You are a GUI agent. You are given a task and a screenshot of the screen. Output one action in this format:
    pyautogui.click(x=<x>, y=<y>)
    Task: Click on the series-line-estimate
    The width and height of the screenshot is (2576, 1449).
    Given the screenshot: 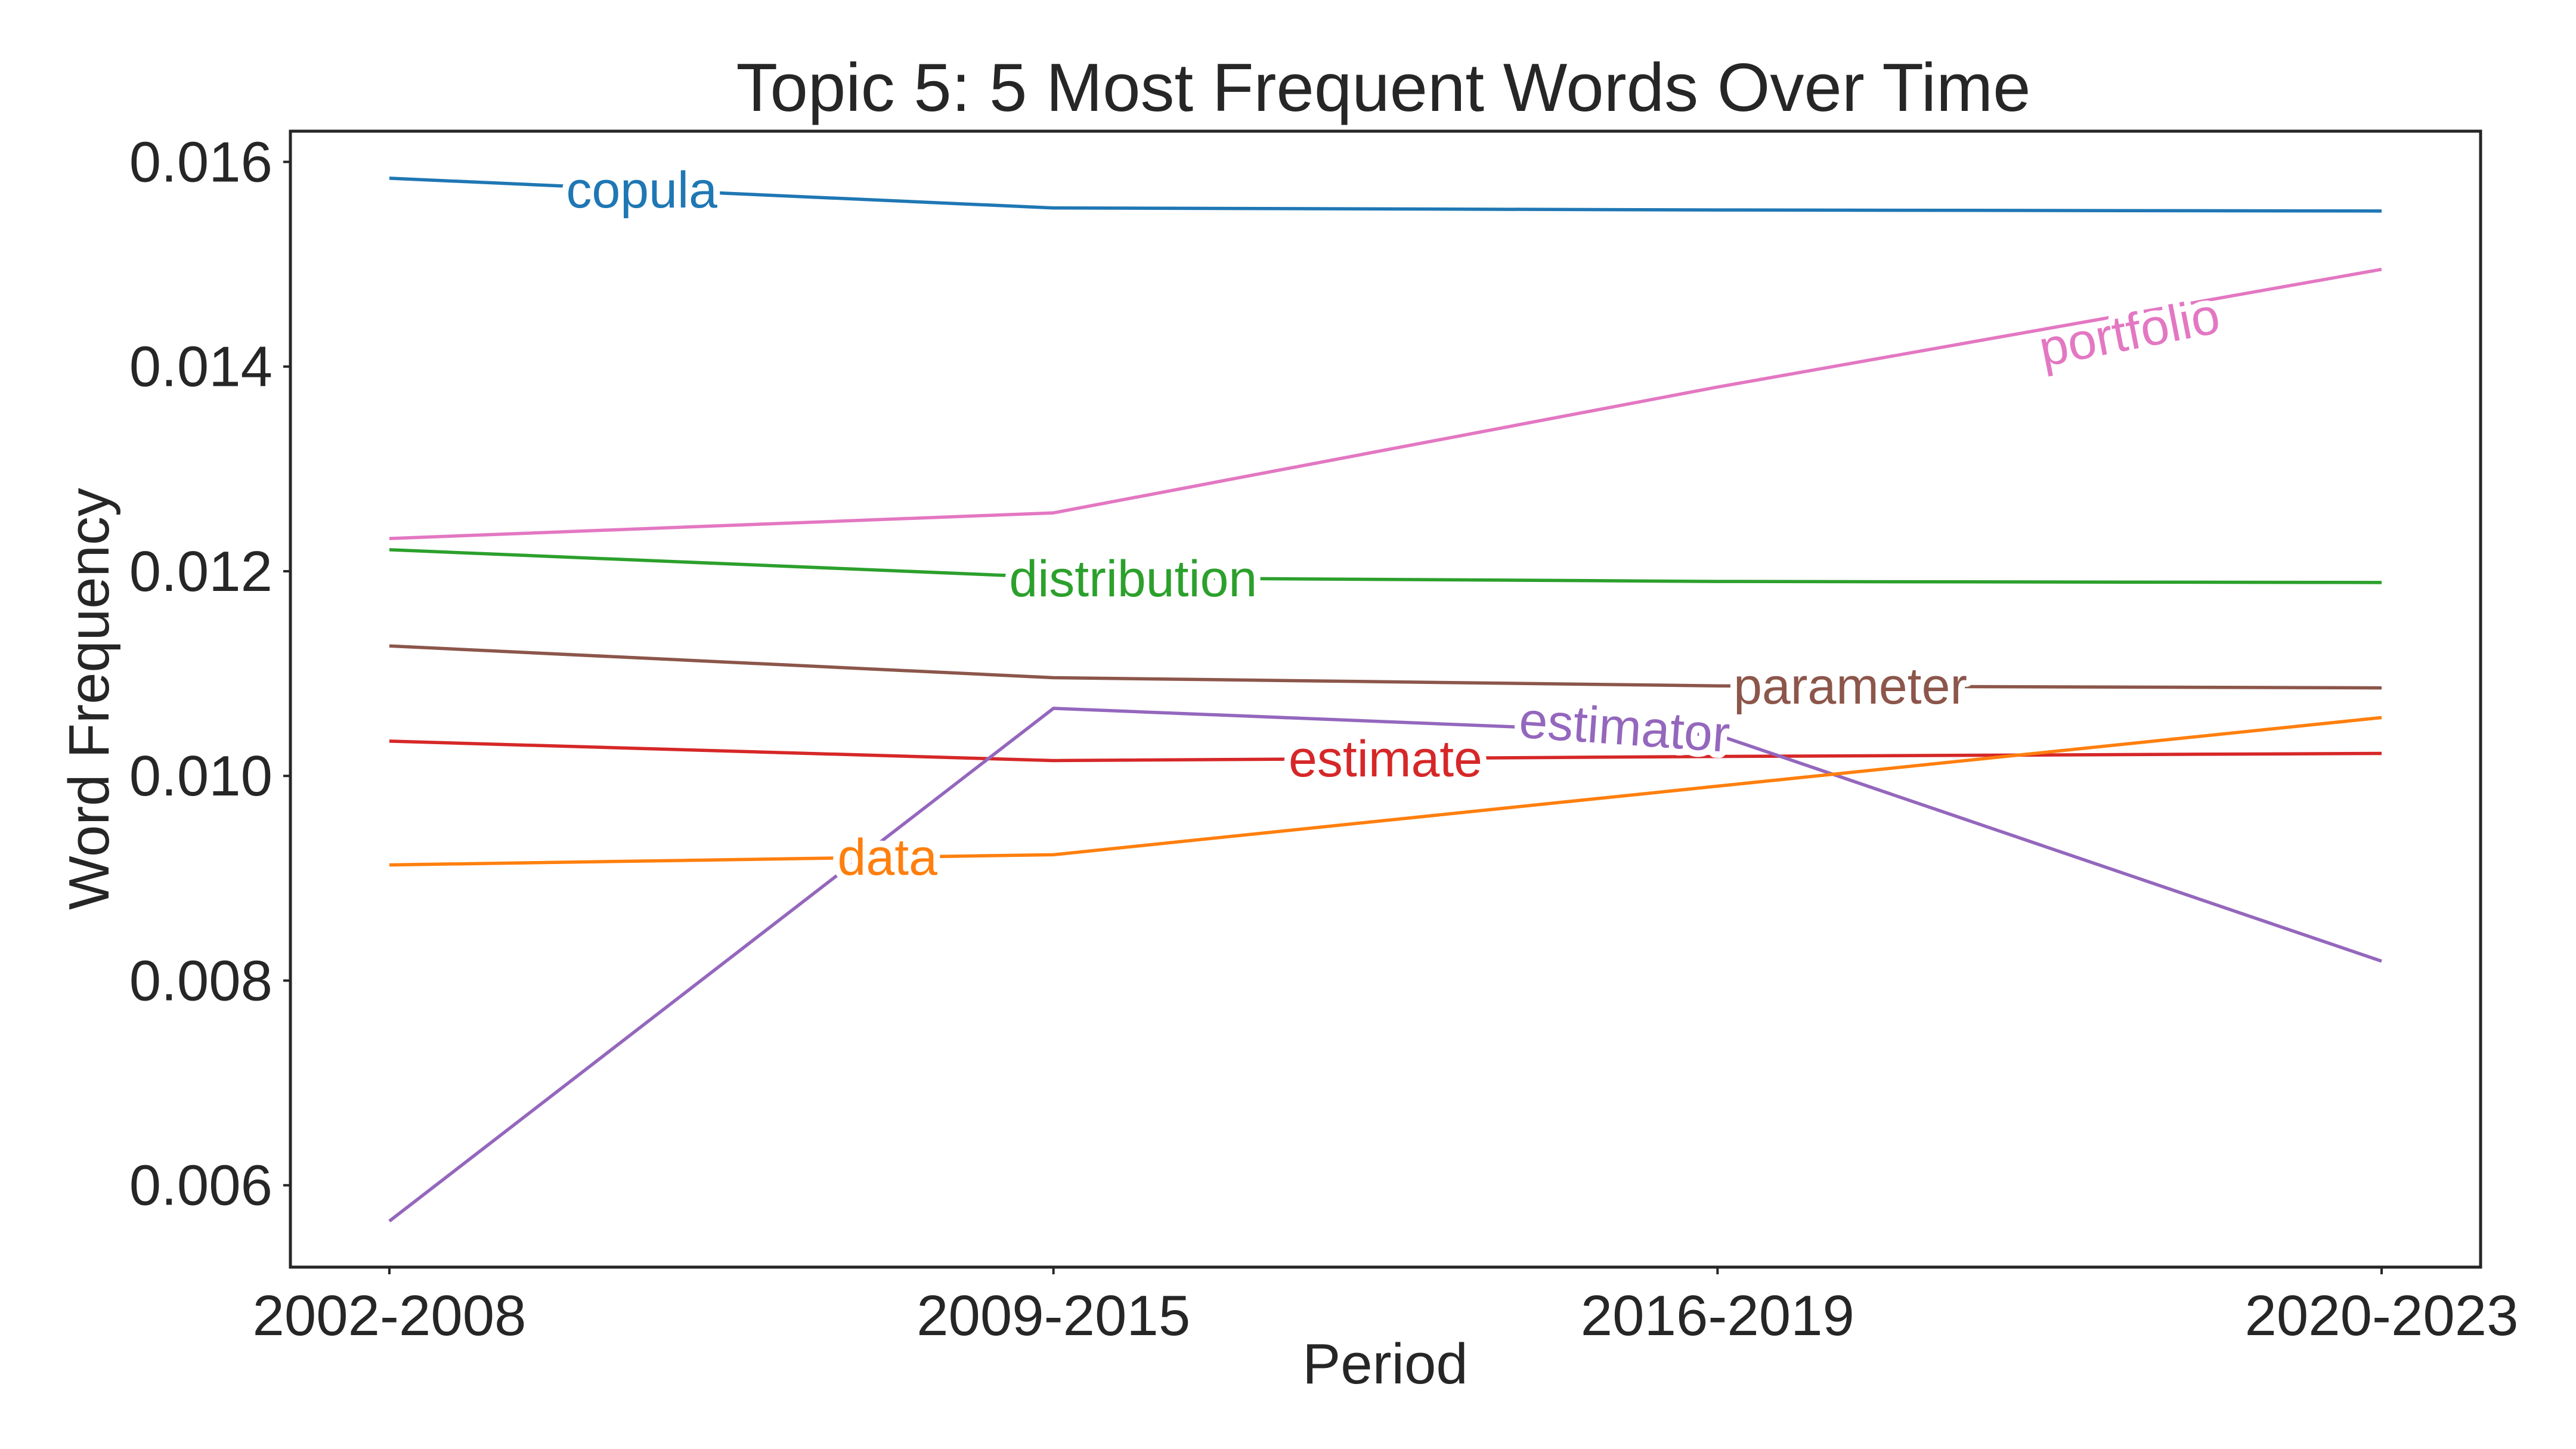 What is the action you would take?
    pyautogui.click(x=1386, y=751)
    